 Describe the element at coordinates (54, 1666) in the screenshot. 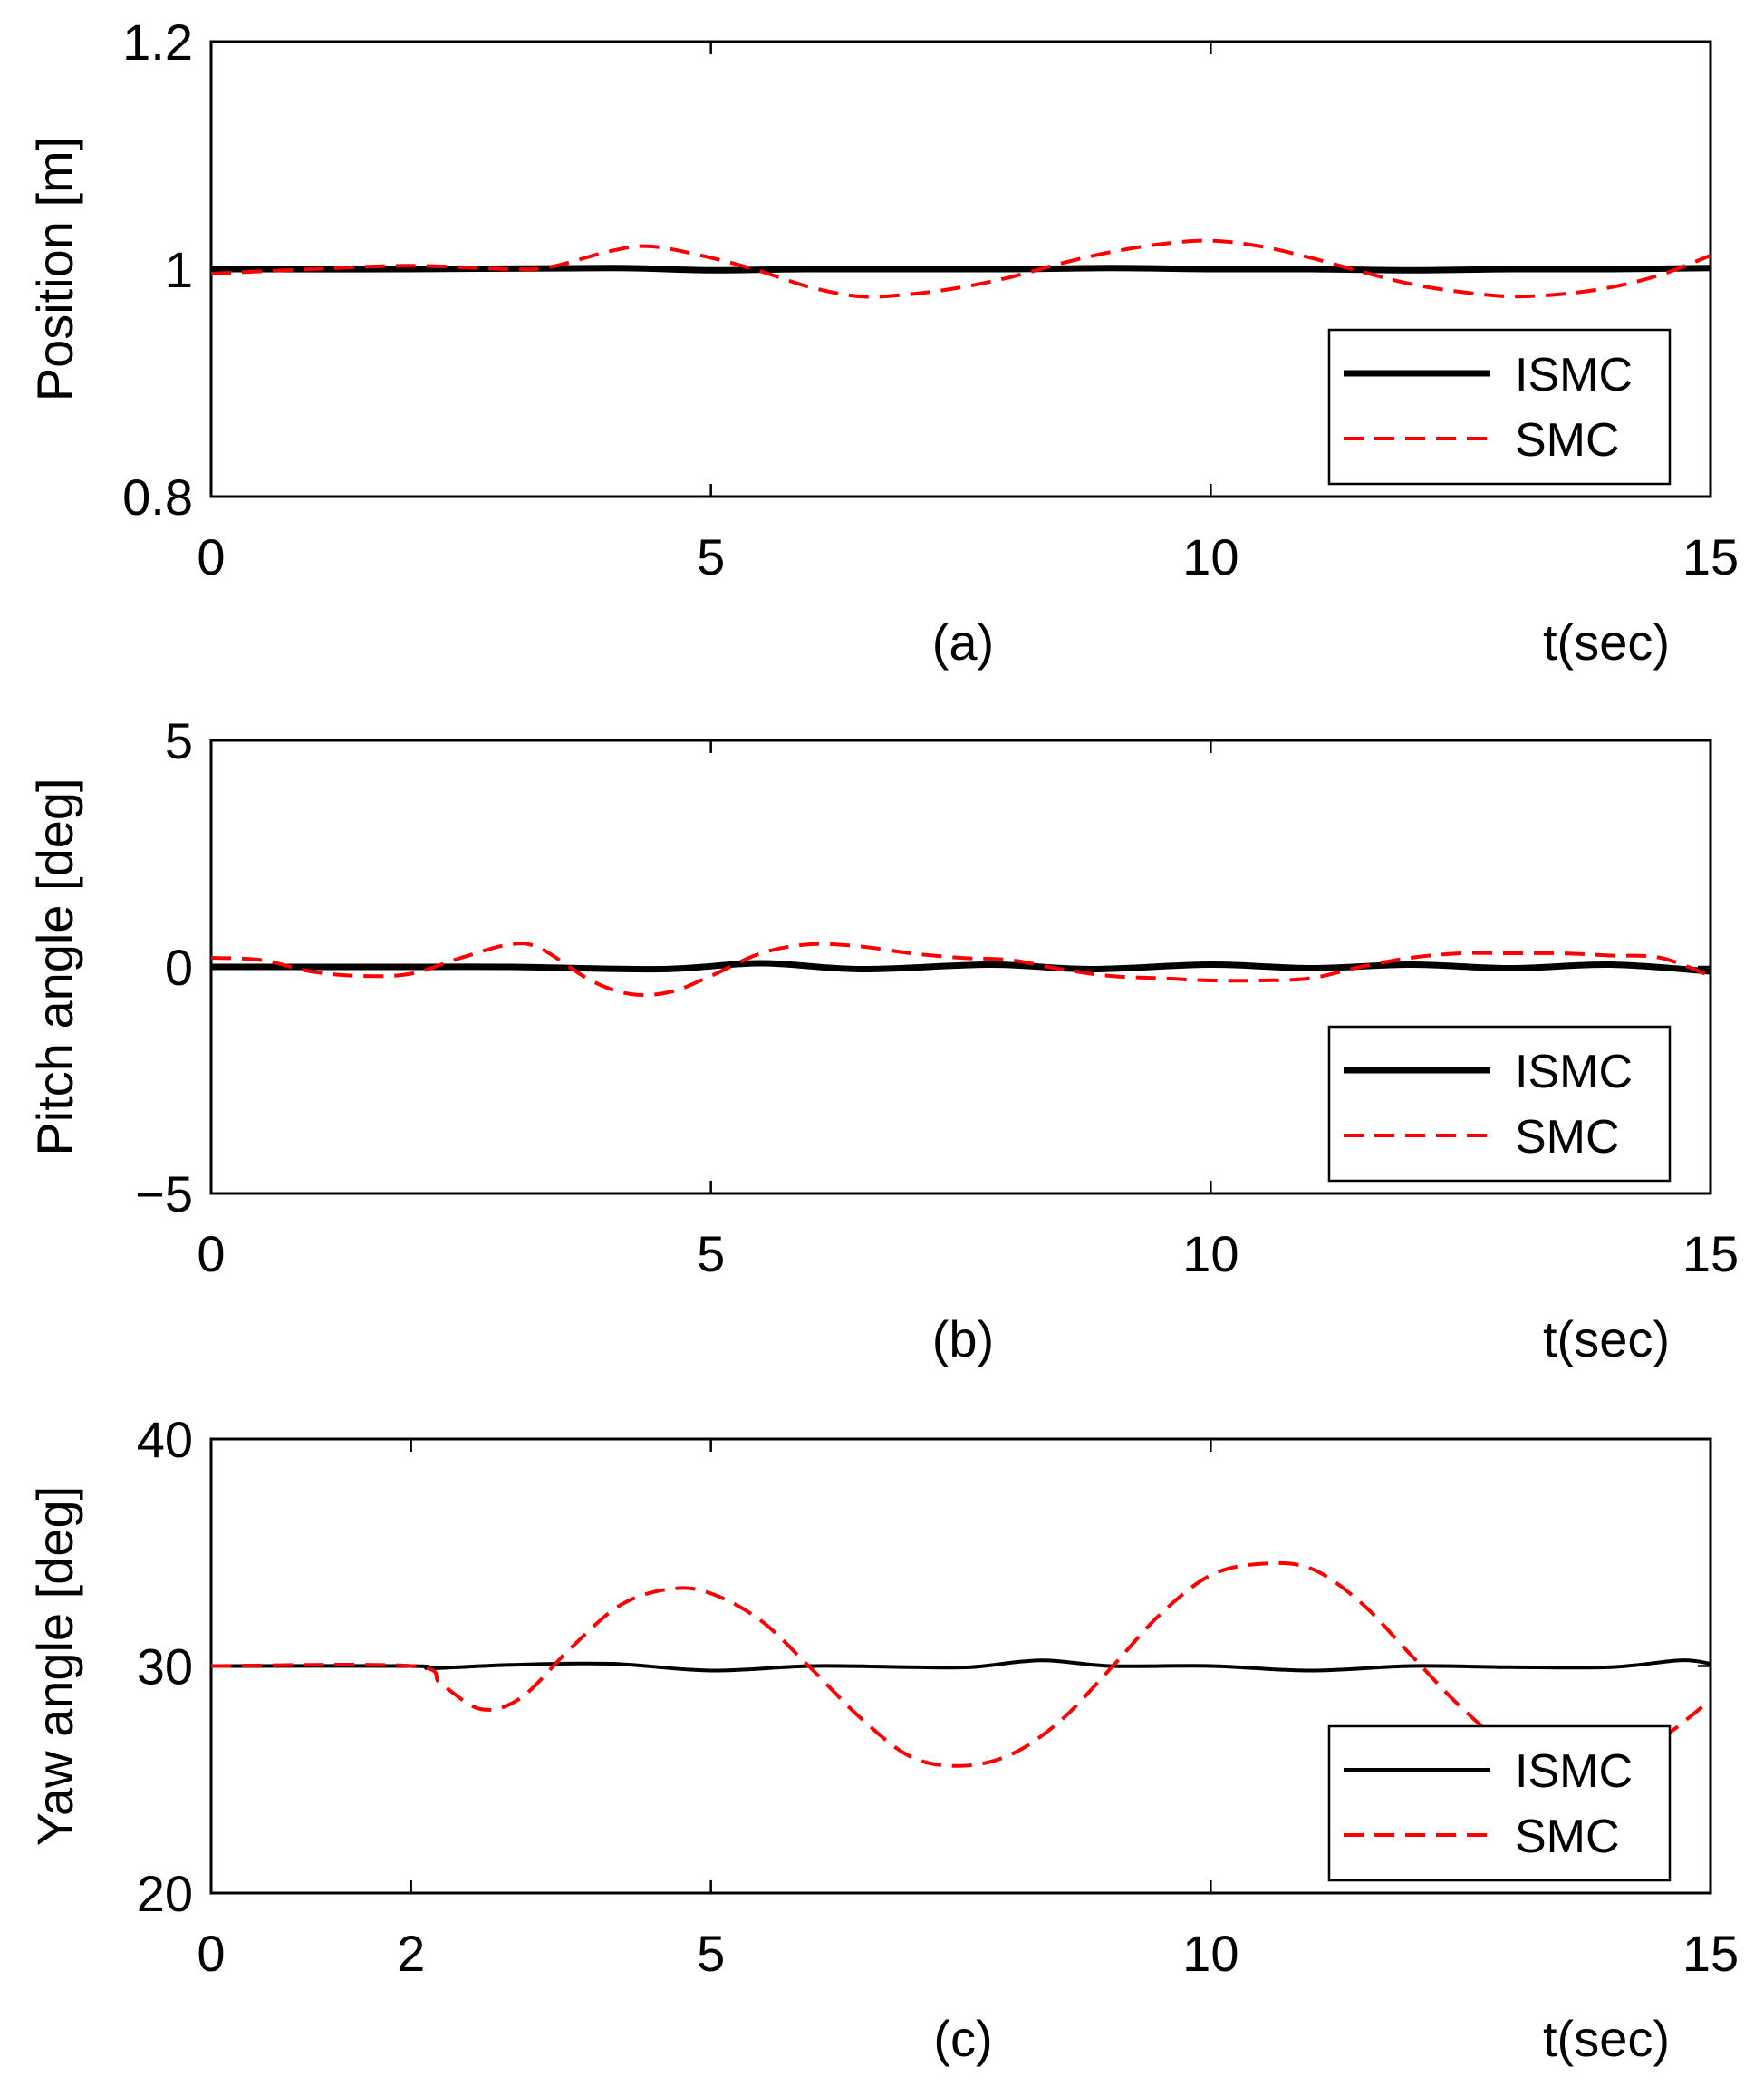

I see `y-axis-label: Yaw angle [deg]` at that location.